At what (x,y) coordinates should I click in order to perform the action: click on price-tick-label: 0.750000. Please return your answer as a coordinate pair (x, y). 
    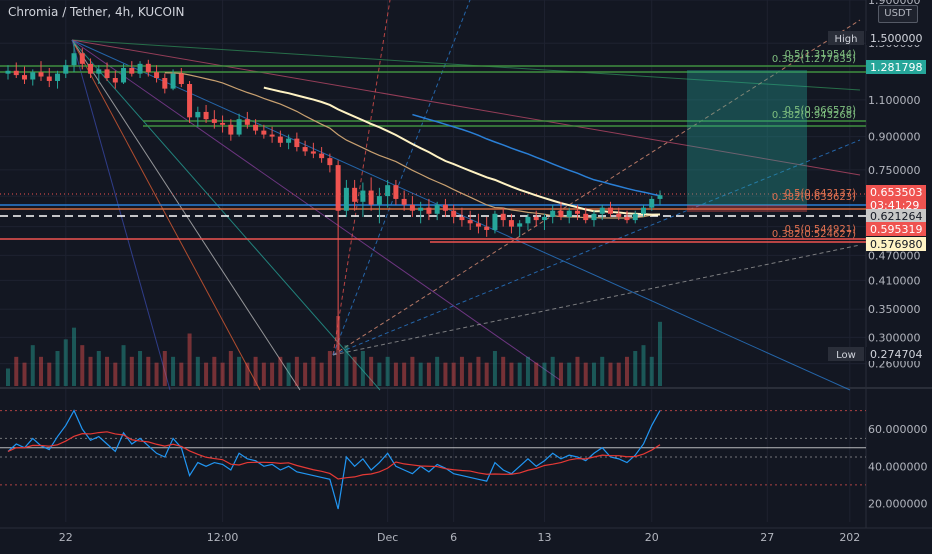
    Looking at the image, I should click on (894, 170).